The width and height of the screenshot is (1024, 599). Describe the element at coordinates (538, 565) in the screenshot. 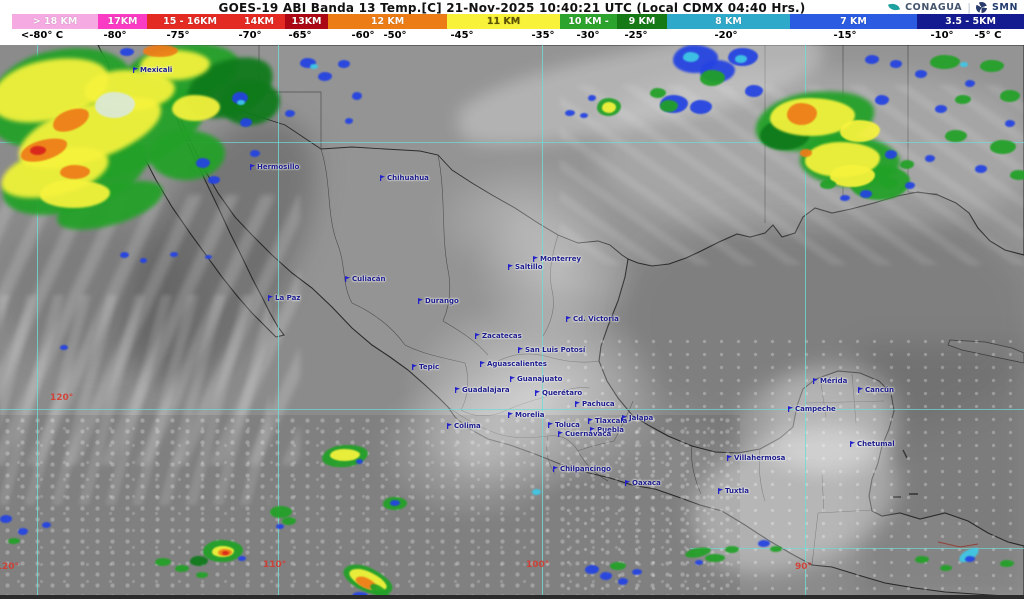

I see `longitude-label: 100°` at that location.